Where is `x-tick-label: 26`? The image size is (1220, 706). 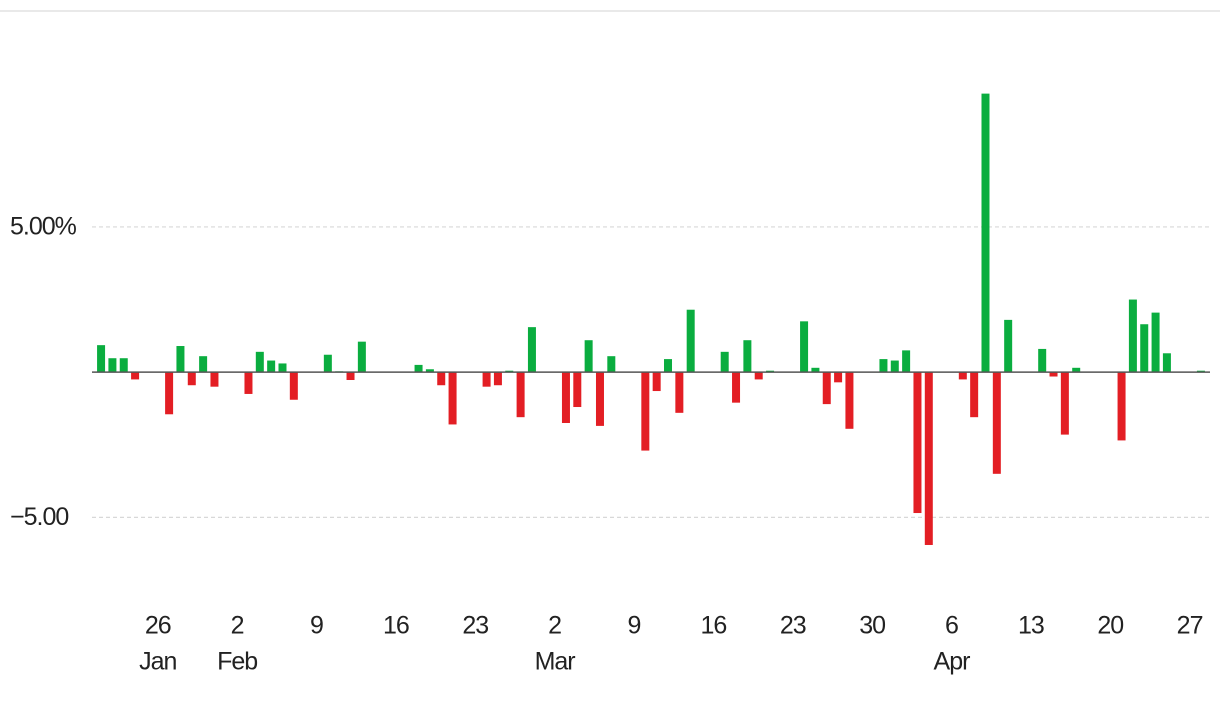
x-tick-label: 26 is located at coordinates (158, 626).